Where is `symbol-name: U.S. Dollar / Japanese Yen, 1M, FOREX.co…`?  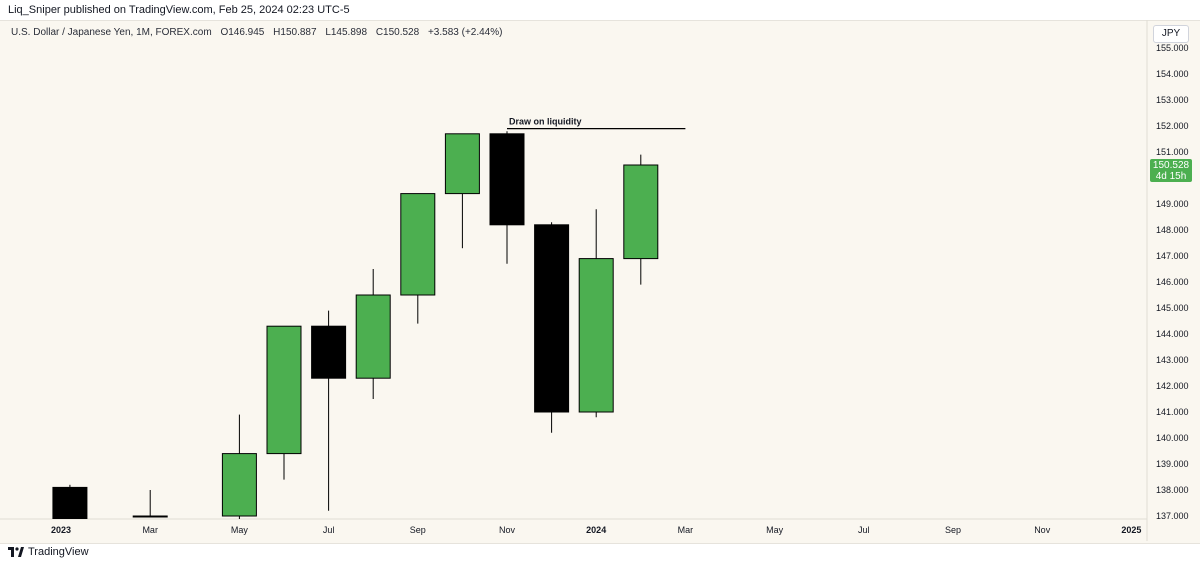
symbol-name: U.S. Dollar / Japanese Yen, 1M, FOREX.co… is located at coordinates (111, 32).